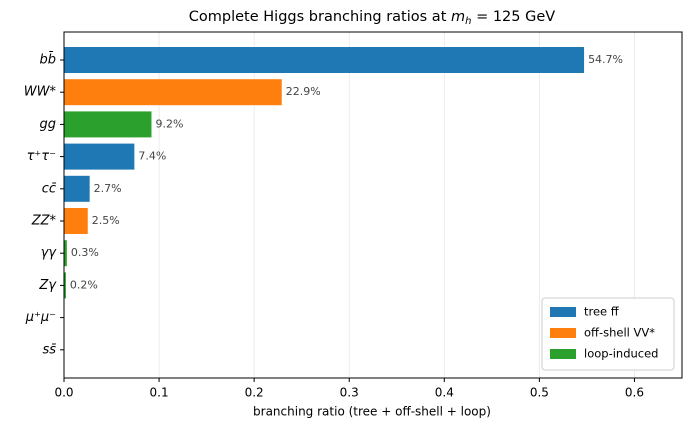  What do you see at coordinates (349, 393) in the screenshot?
I see `x-tick-label: 0.3` at bounding box center [349, 393].